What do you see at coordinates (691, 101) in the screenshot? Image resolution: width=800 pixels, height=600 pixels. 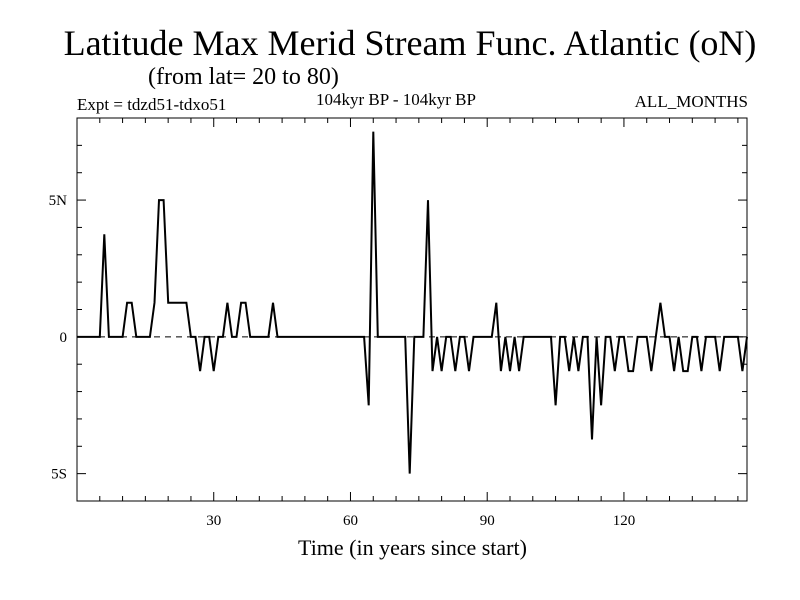 I see `months-label: ALL_MONTHS` at bounding box center [691, 101].